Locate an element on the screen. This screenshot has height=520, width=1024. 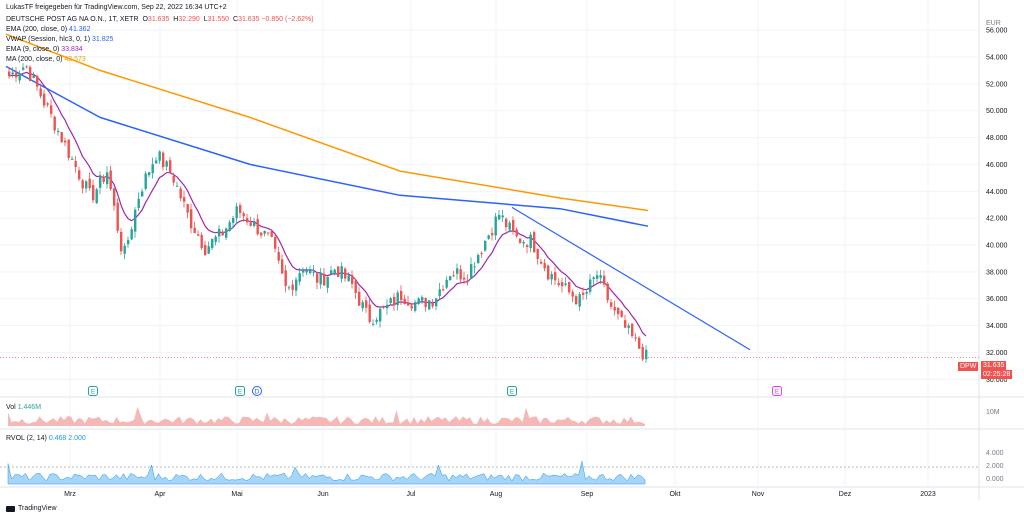
volume-legend: Vol 1.446M is located at coordinates (23, 407).